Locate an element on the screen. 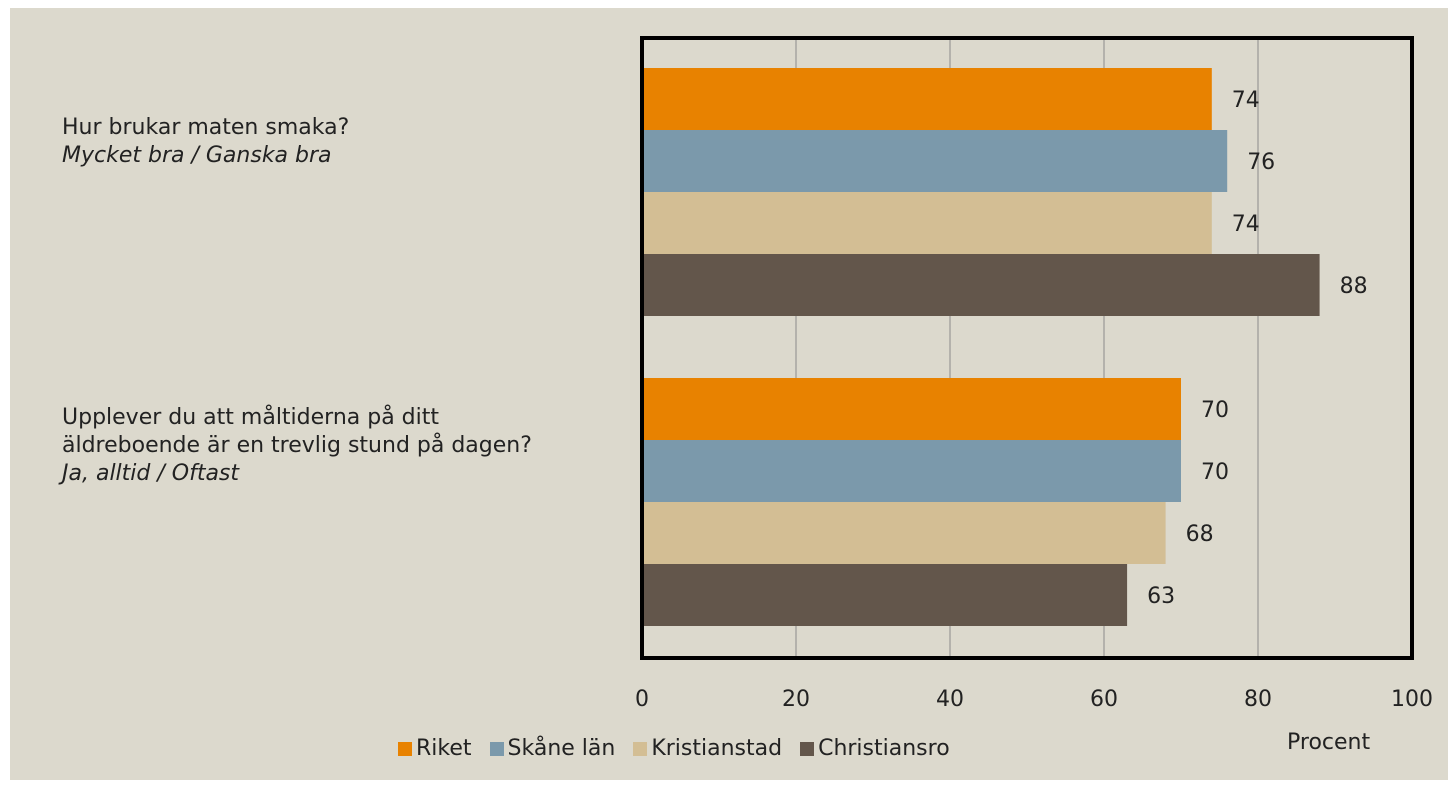 Image resolution: width=1448 pixels, height=788 pixels. legend-item-riket: Riket is located at coordinates (435, 748).